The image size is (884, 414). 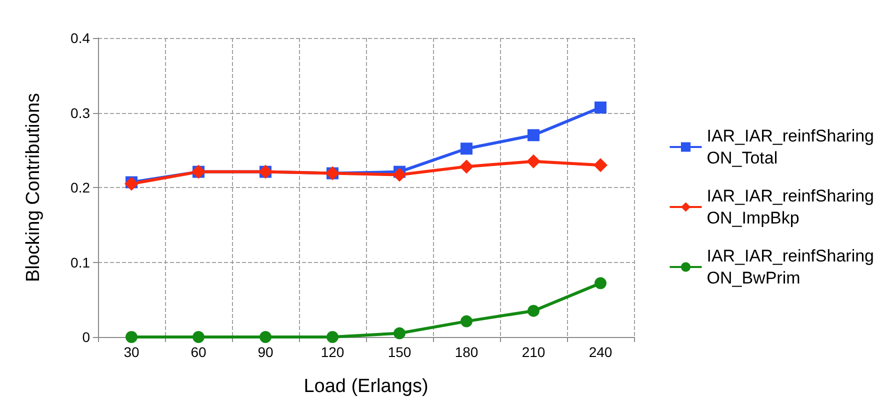 What do you see at coordinates (80, 188) in the screenshot?
I see `y-tick-label: 0.2` at bounding box center [80, 188].